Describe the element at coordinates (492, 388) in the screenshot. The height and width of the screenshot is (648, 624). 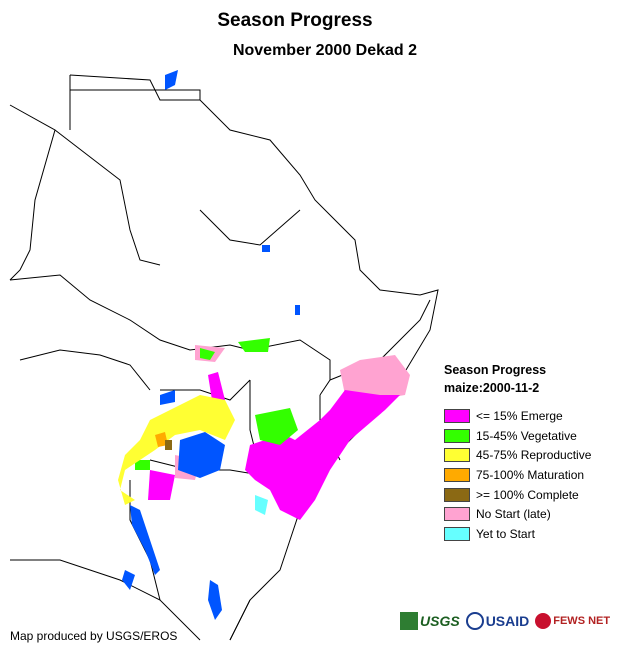
I see `legend-subheading: maize:2000-11-2` at that location.